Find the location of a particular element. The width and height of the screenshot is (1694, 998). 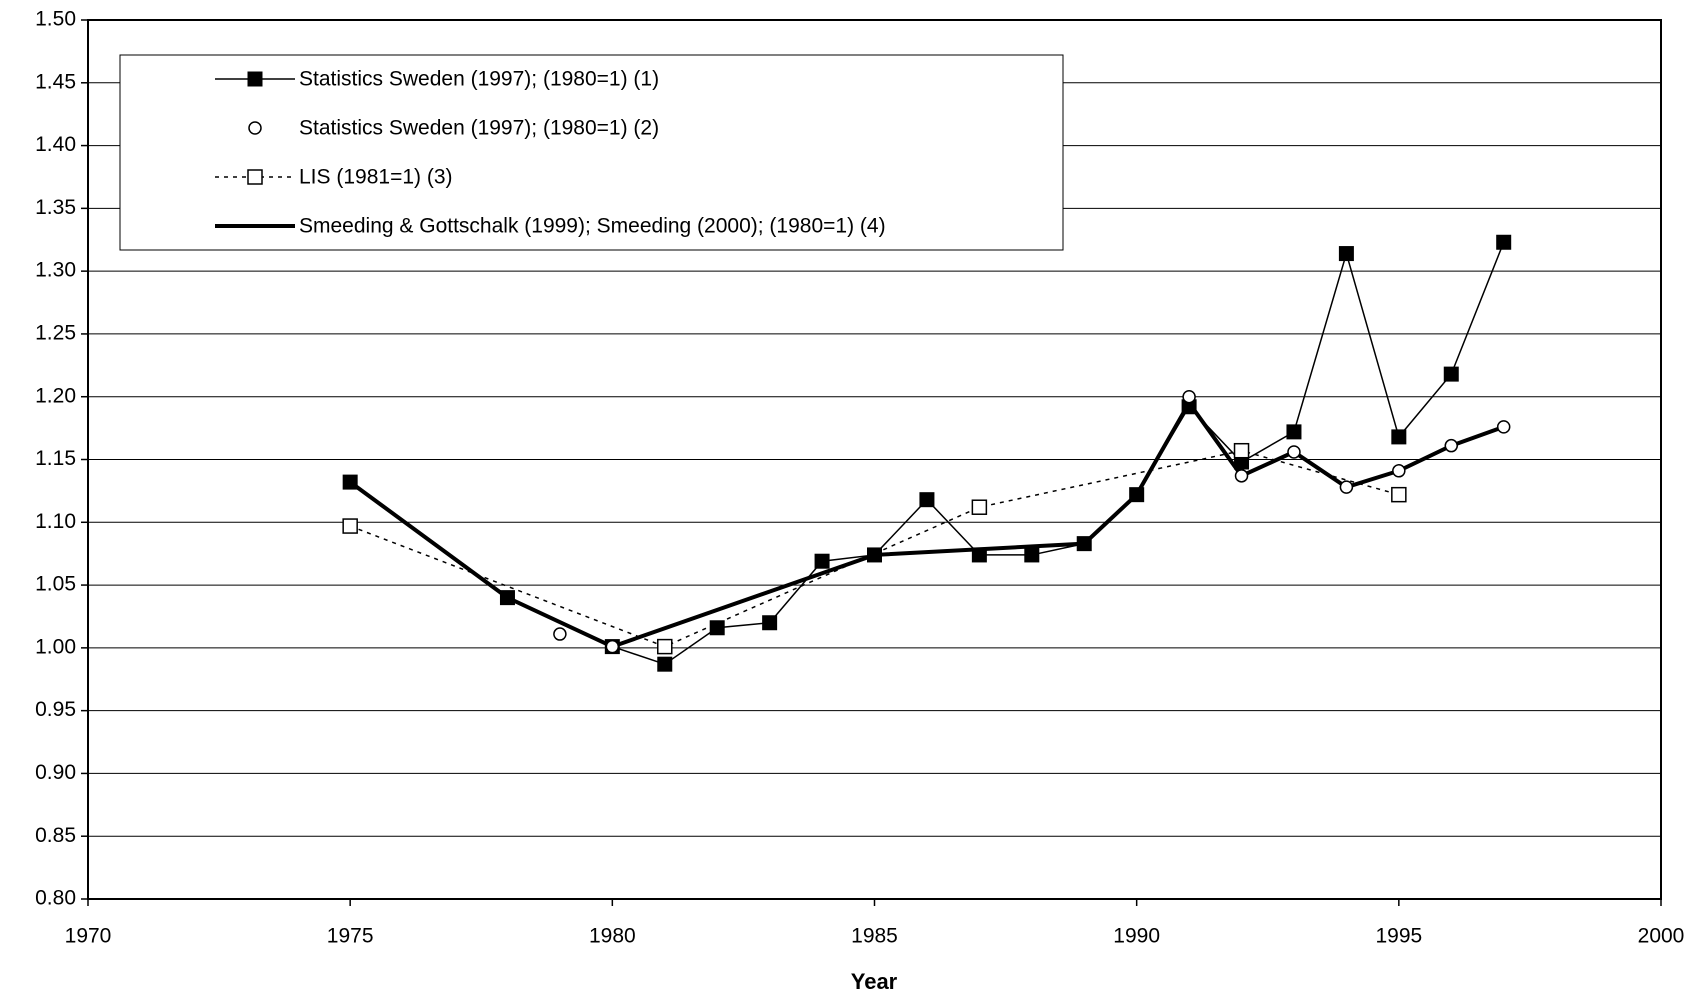

x-tick-label: 1995 is located at coordinates (1398, 936).